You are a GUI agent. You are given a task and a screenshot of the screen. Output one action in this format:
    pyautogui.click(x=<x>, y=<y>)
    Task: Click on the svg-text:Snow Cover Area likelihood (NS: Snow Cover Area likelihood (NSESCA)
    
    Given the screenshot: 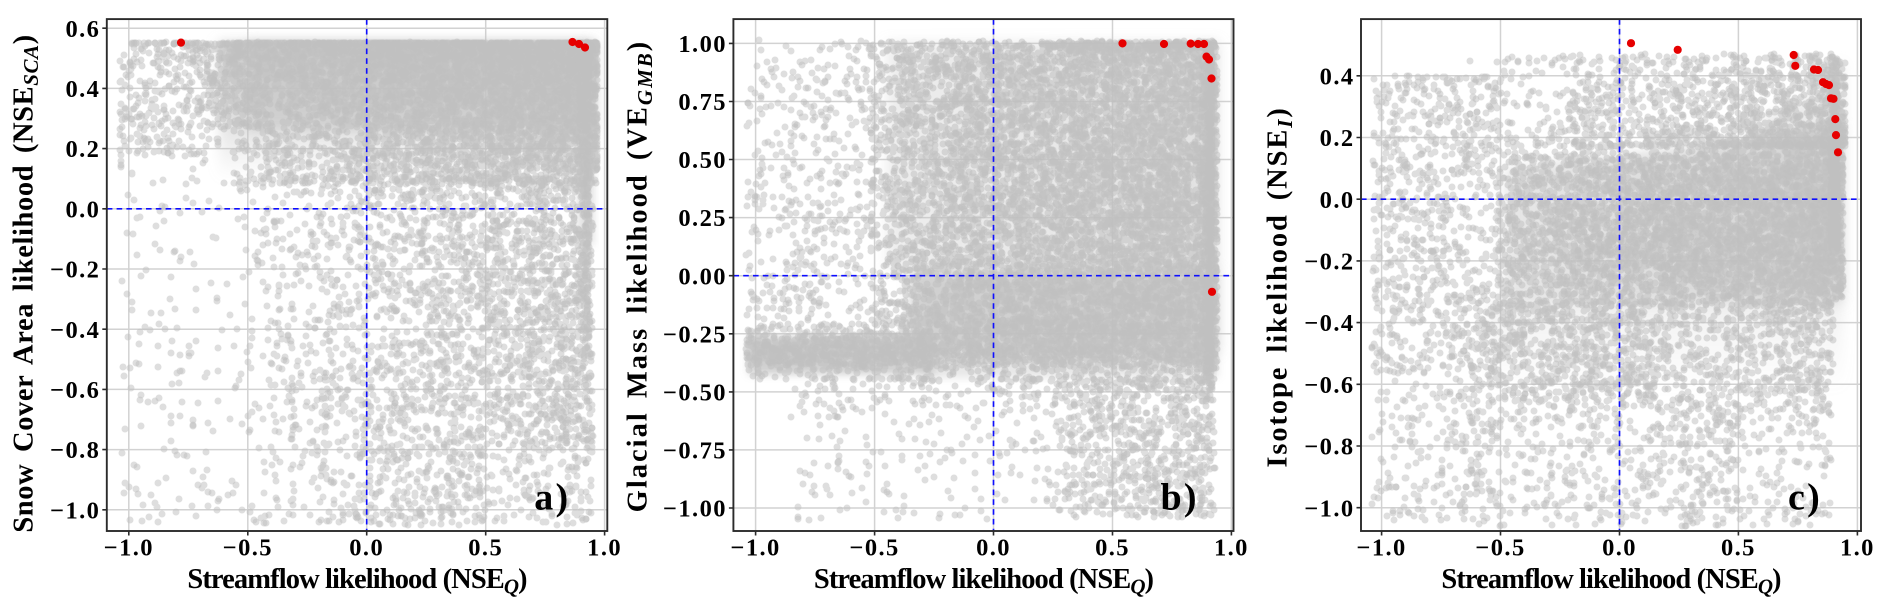 What is the action you would take?
    pyautogui.click(x=25, y=283)
    